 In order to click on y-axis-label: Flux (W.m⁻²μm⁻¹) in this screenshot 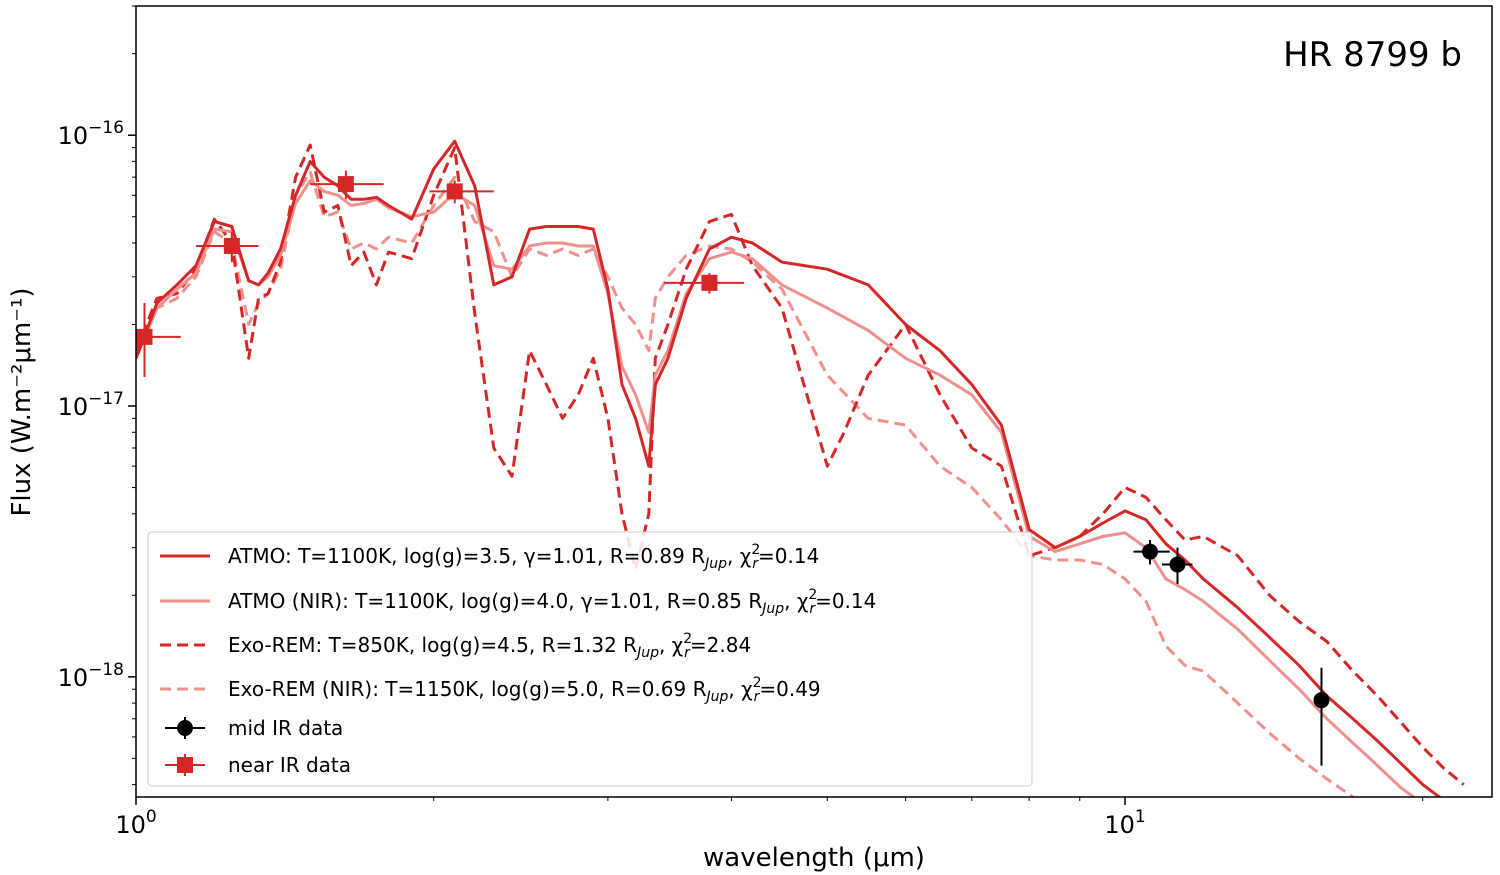, I will do `click(22, 401)`.